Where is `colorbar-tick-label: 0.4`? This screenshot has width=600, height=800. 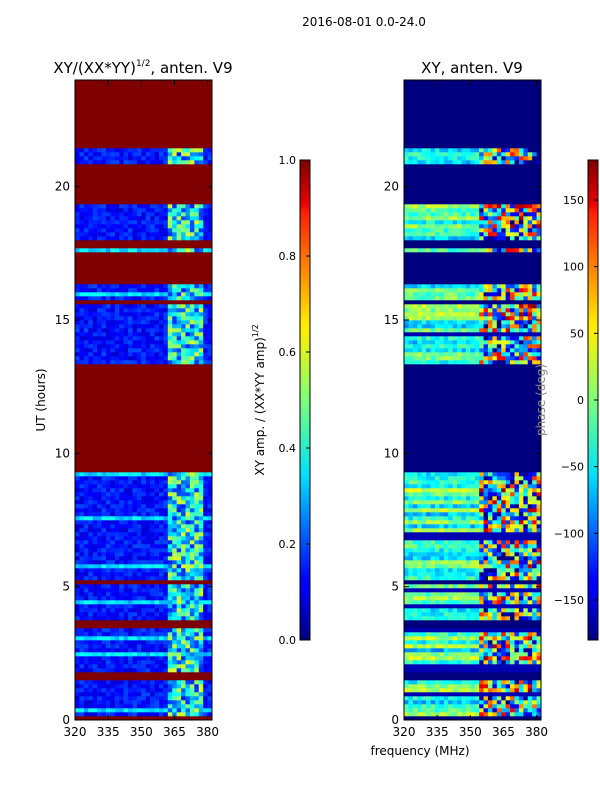
colorbar-tick-label: 0.4 is located at coordinates (288, 448).